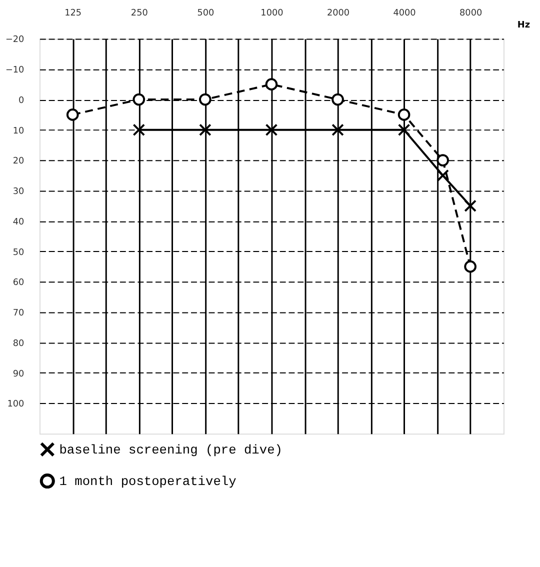 The width and height of the screenshot is (540, 567). Describe the element at coordinates (73, 13) in the screenshot. I see `x-tick-label: 125` at that location.